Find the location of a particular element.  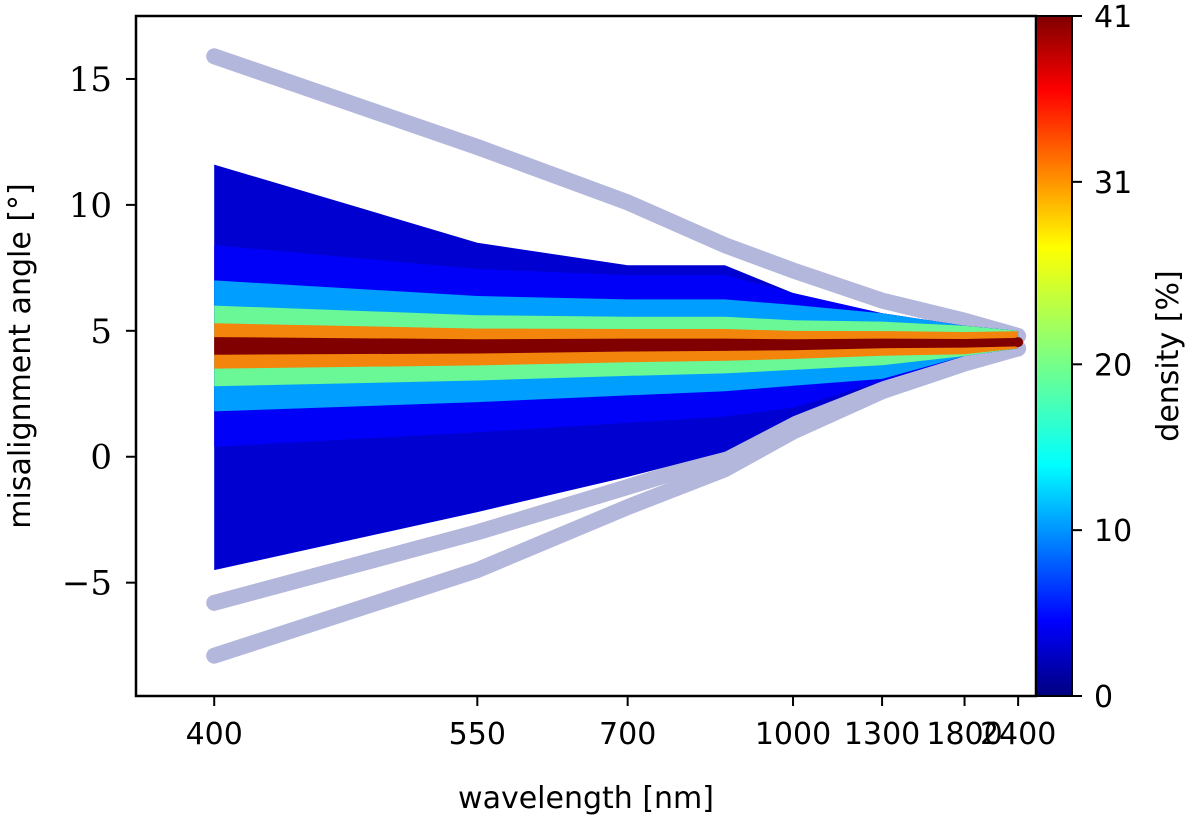

y-axis: −5 0 5 10 15 is located at coordinates (99, 332).